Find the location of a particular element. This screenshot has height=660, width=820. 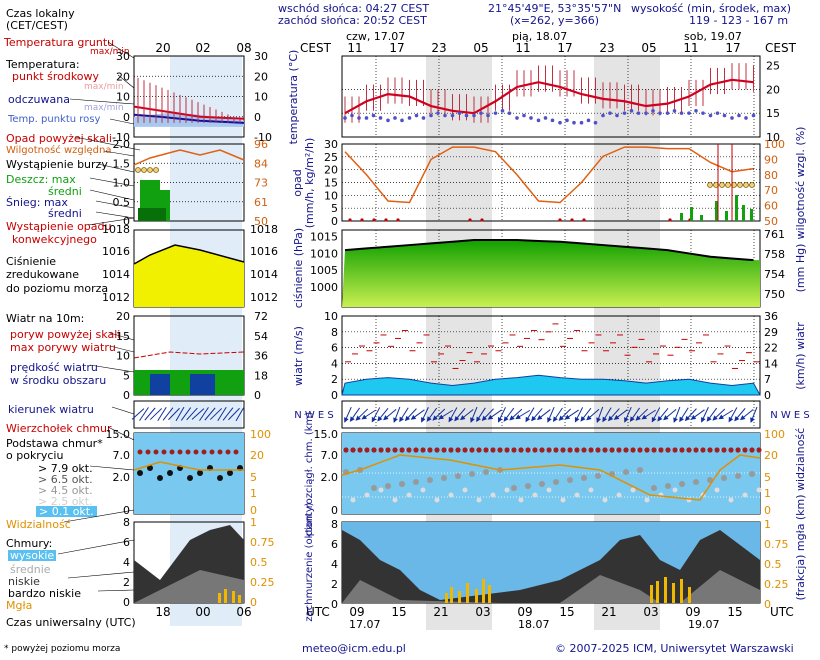

utc-label-right: UTC is located at coordinates (782, 612).